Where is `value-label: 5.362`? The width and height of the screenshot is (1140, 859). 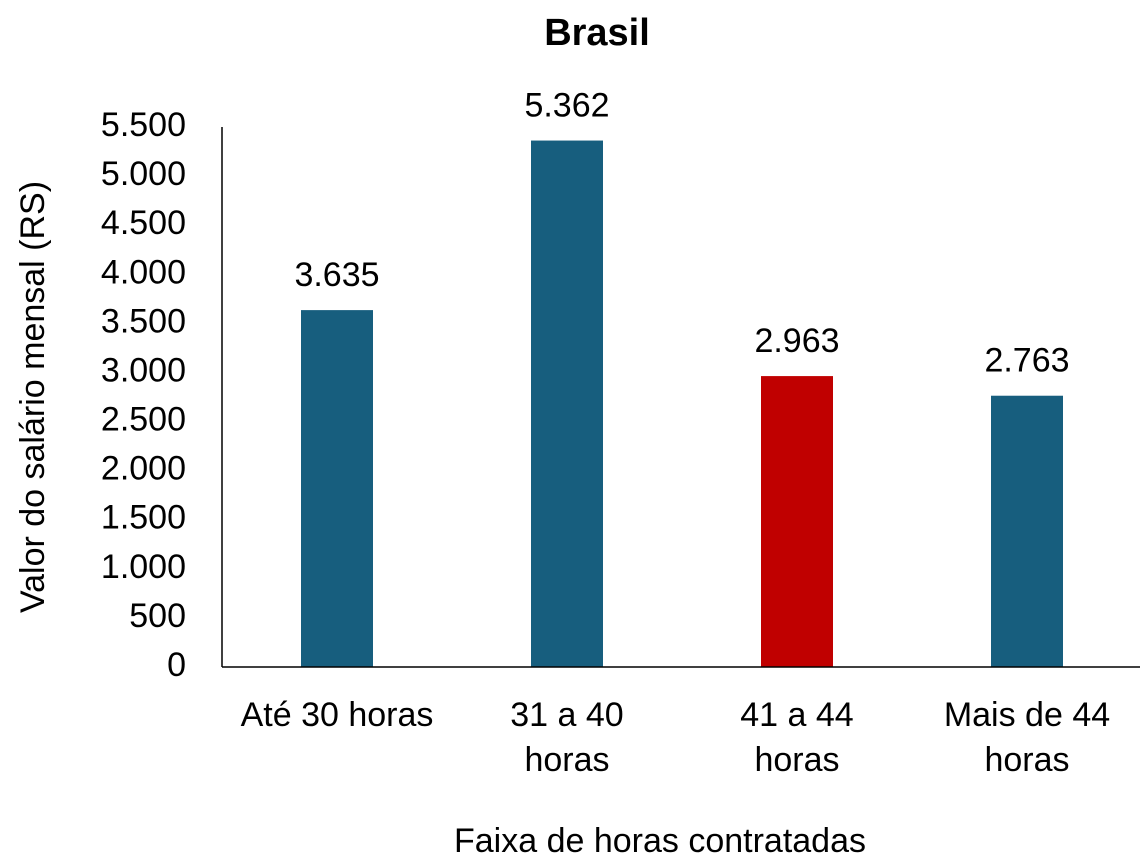
value-label: 5.362 is located at coordinates (566, 106).